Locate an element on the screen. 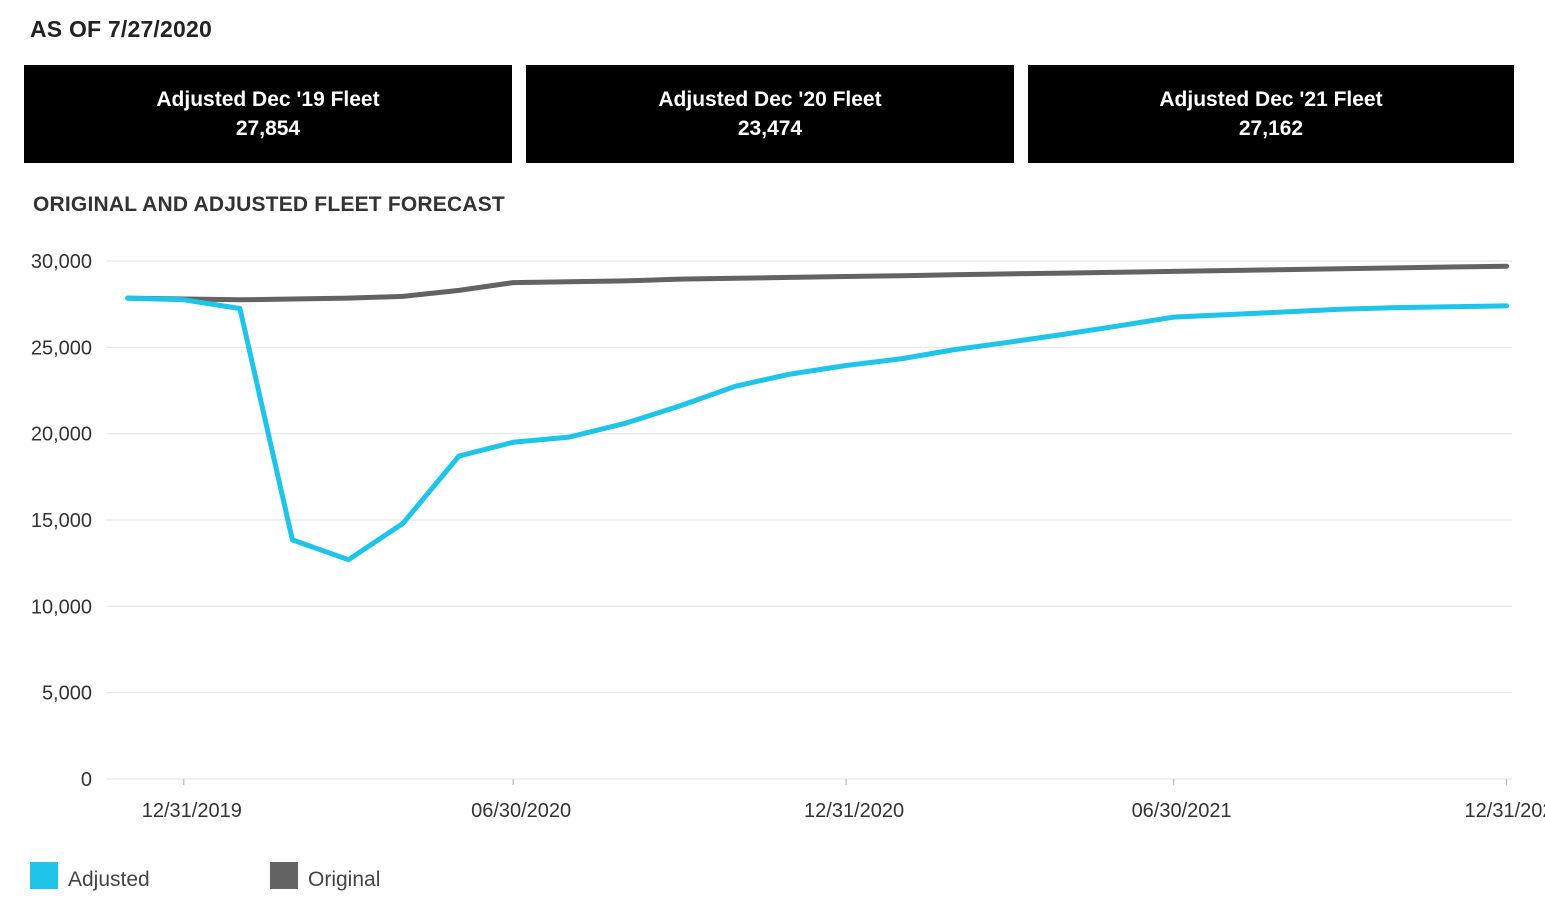  y-tick-label: 0 is located at coordinates (86, 780).